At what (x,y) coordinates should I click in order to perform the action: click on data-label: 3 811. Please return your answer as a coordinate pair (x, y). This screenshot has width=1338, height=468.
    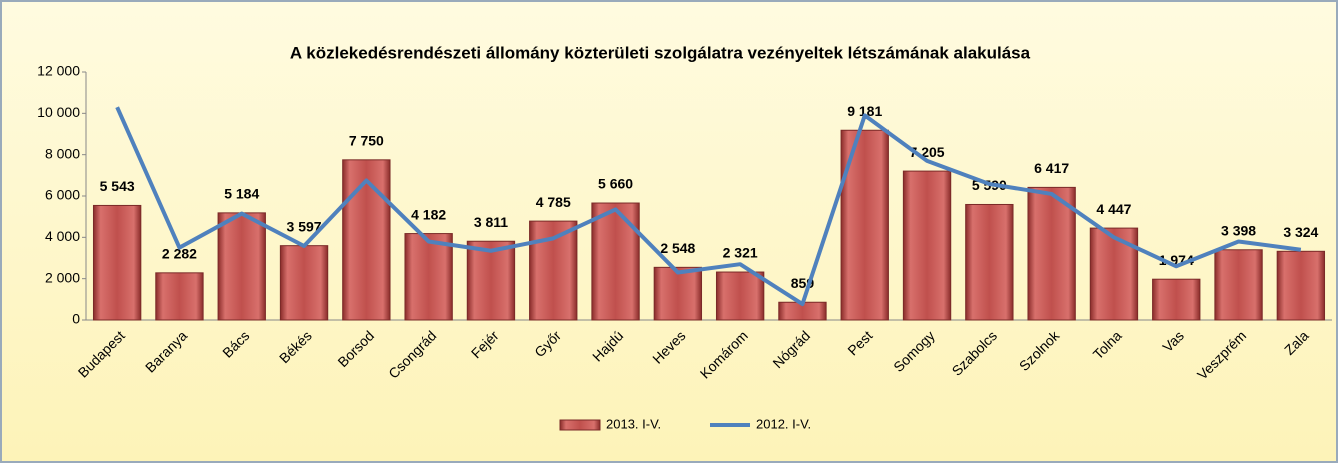
    Looking at the image, I should click on (491, 222).